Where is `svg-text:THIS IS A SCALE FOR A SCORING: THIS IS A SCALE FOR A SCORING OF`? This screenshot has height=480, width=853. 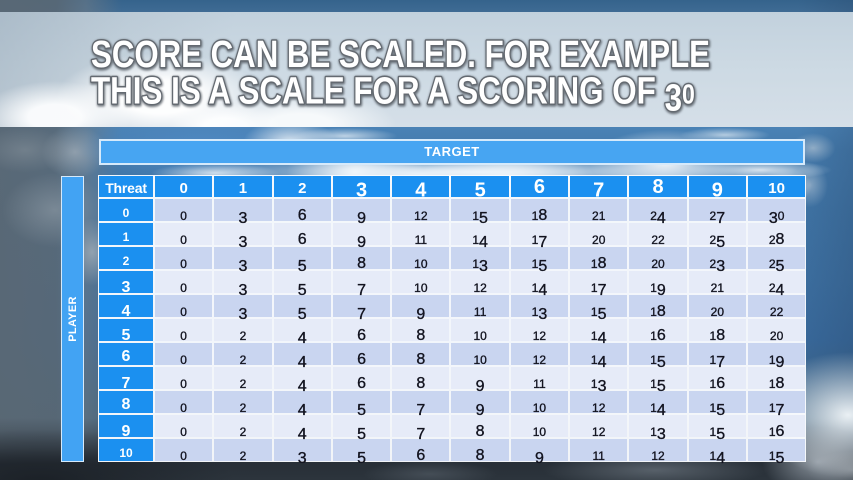
svg-text:THIS IS A SCALE FOR A SCORING: THIS IS A SCALE FOR A SCORING OF is located at coordinates (374, 92).